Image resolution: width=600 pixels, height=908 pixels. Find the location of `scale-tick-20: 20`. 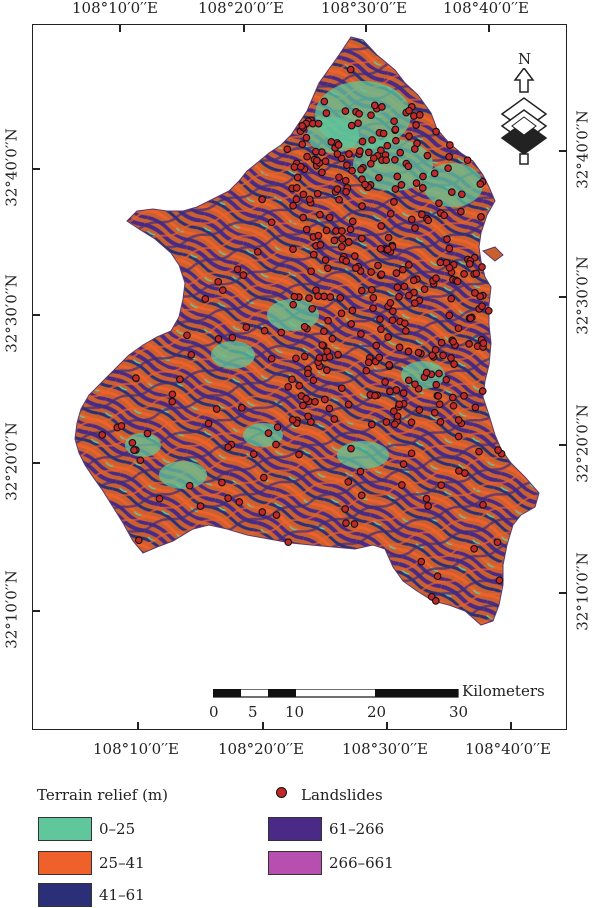

scale-tick-20: 20 is located at coordinates (377, 712).